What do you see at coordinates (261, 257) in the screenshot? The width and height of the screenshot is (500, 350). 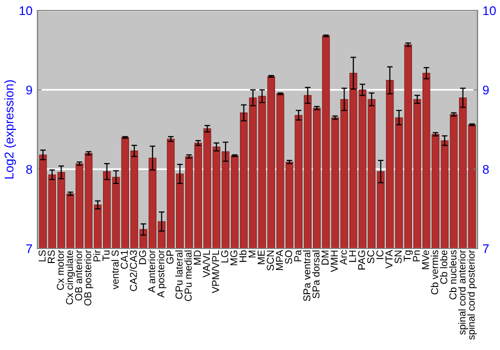 I see `x-tick-label: ME` at bounding box center [261, 257].